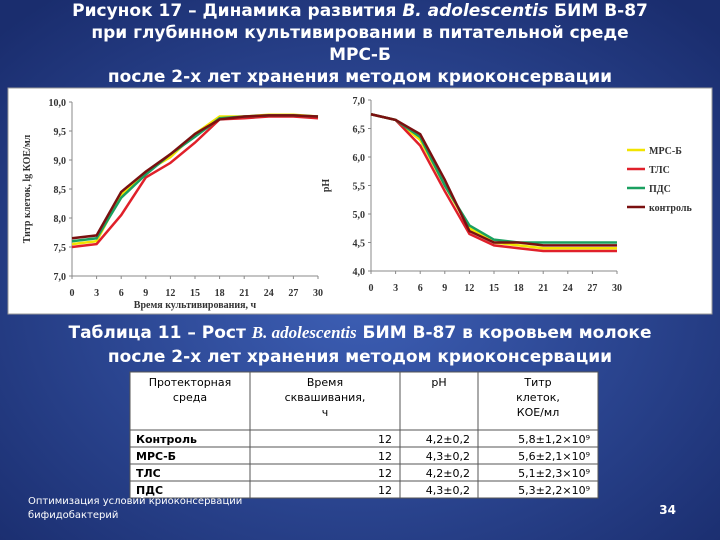  What do you see at coordinates (359, 272) in the screenshot?
I see `y-tick-label: 4,0` at bounding box center [359, 272].